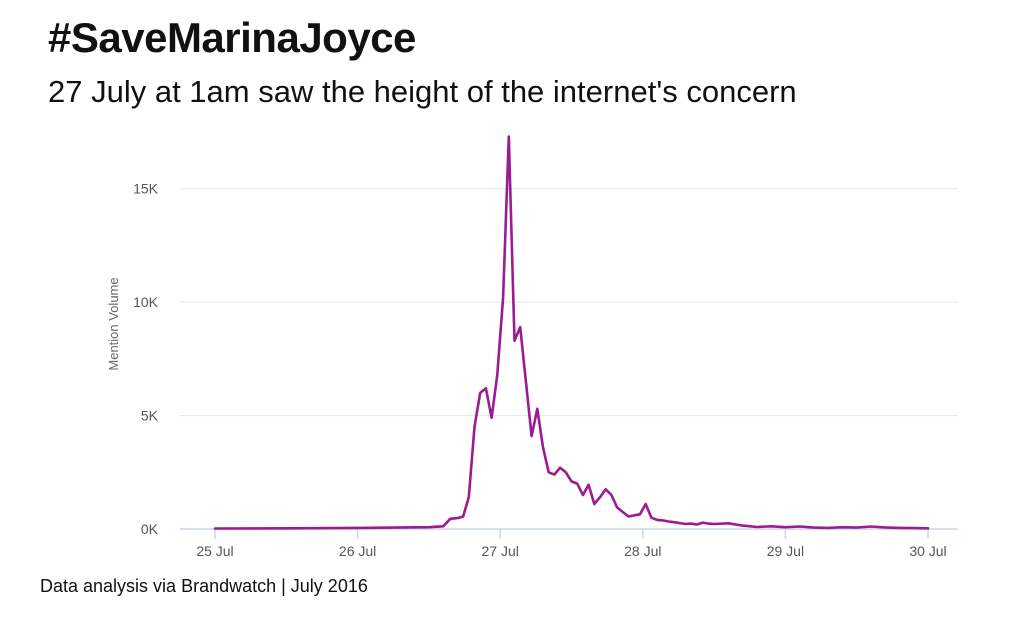  Describe the element at coordinates (214, 551) in the screenshot. I see `x-tick-label: 25 Jul` at that location.